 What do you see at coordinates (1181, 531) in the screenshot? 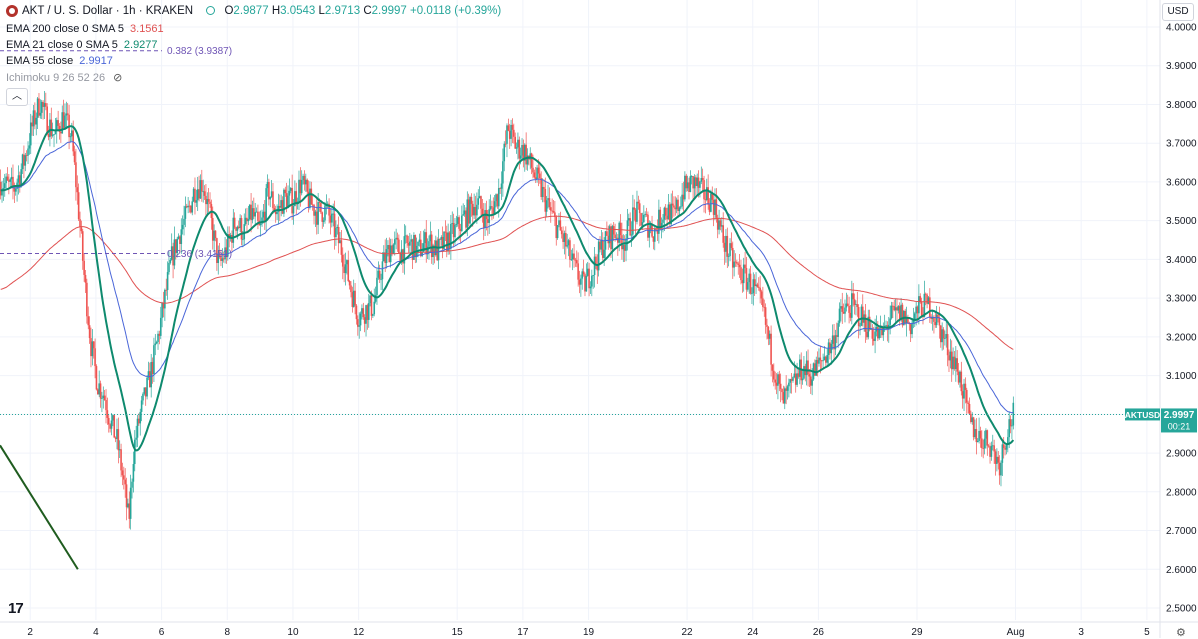
I see `y-tick-label: 2.7000` at bounding box center [1181, 531].